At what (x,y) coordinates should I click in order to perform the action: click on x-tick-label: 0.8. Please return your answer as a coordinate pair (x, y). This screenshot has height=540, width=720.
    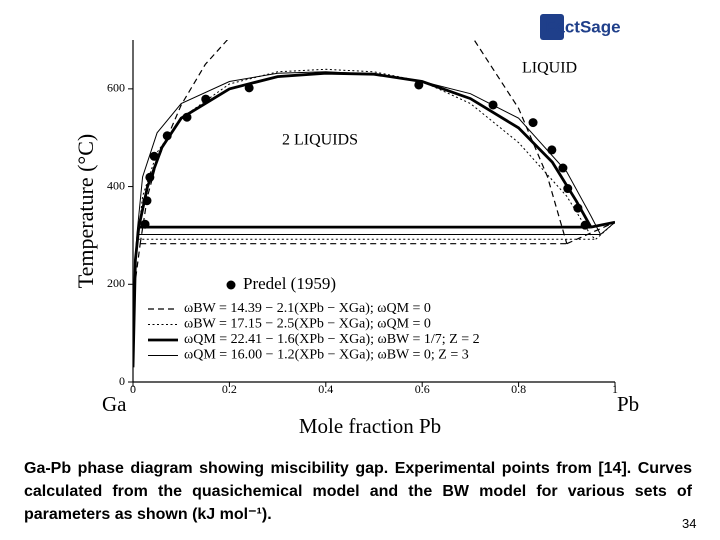
    Looking at the image, I should click on (518, 389).